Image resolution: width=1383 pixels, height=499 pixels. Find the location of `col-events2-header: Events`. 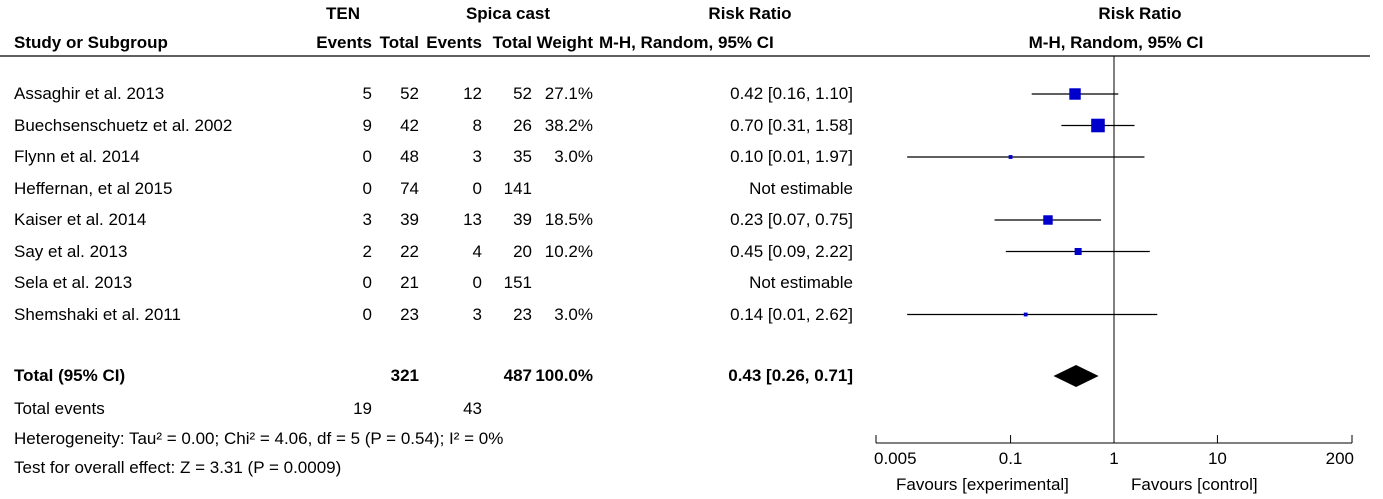

col-events2-header: Events is located at coordinates (454, 42).